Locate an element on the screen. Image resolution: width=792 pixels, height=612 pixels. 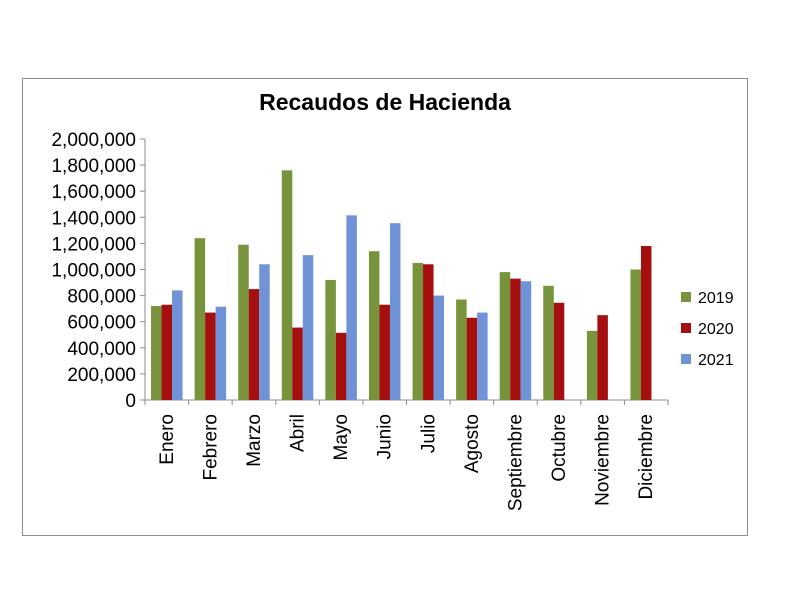
bar-2021-Julio is located at coordinates (439, 347).